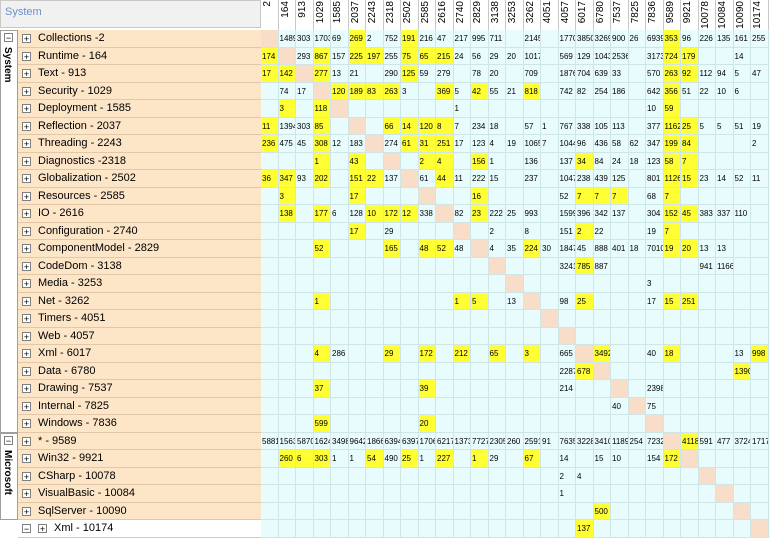  What do you see at coordinates (426, 248) in the screenshot?
I see `matrix-value: 48` at bounding box center [426, 248].